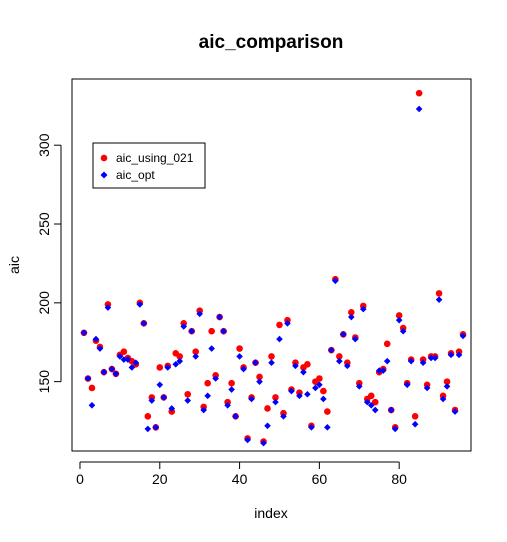  What do you see at coordinates (49, 263) in the screenshot?
I see `y-axis: 150 200 250 300` at bounding box center [49, 263].